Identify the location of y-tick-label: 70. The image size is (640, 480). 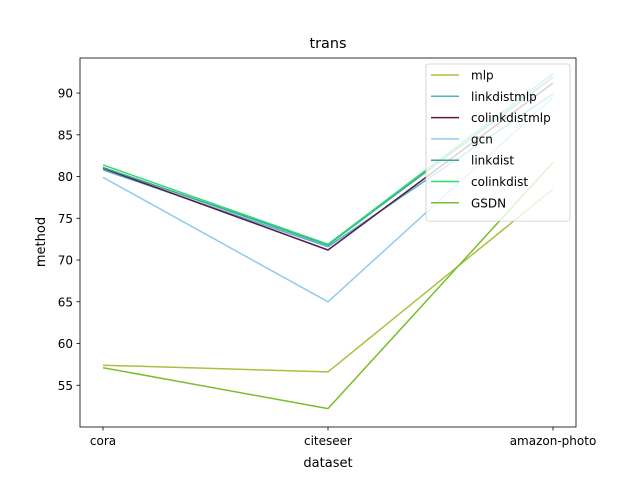
(65, 261).